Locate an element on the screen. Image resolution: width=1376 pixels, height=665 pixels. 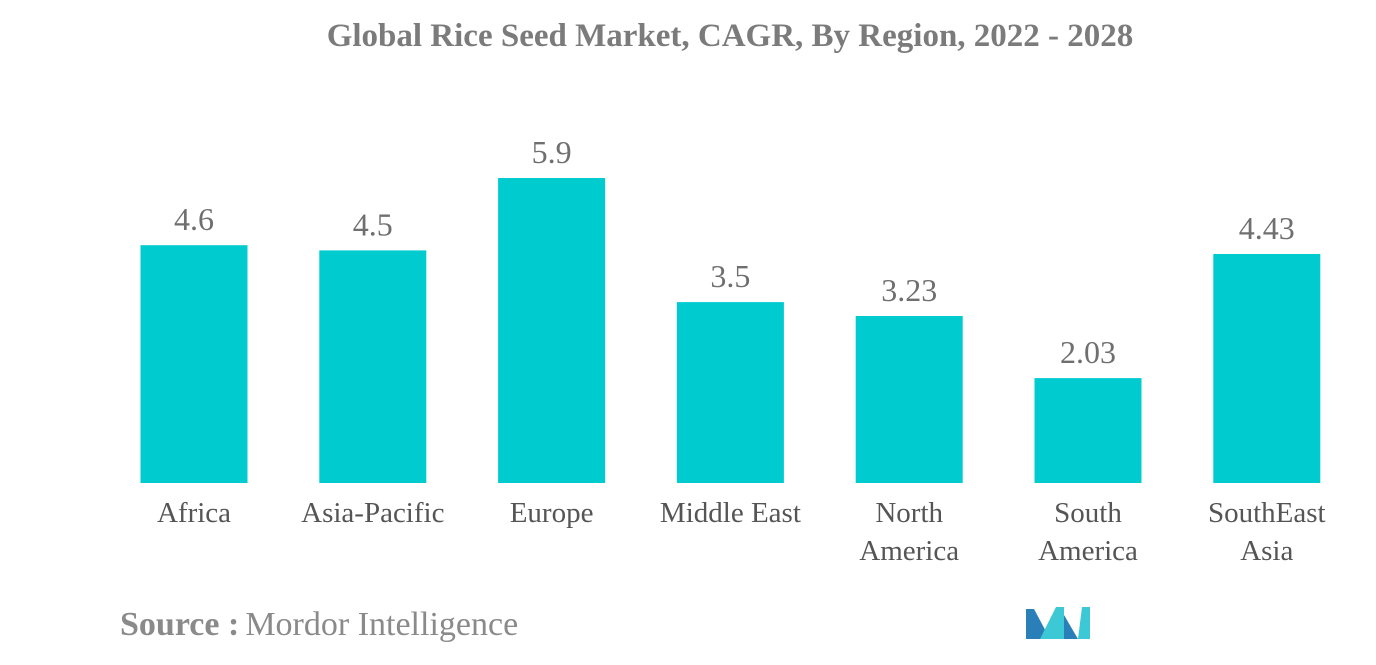
category-label-line: North is located at coordinates (909, 513).